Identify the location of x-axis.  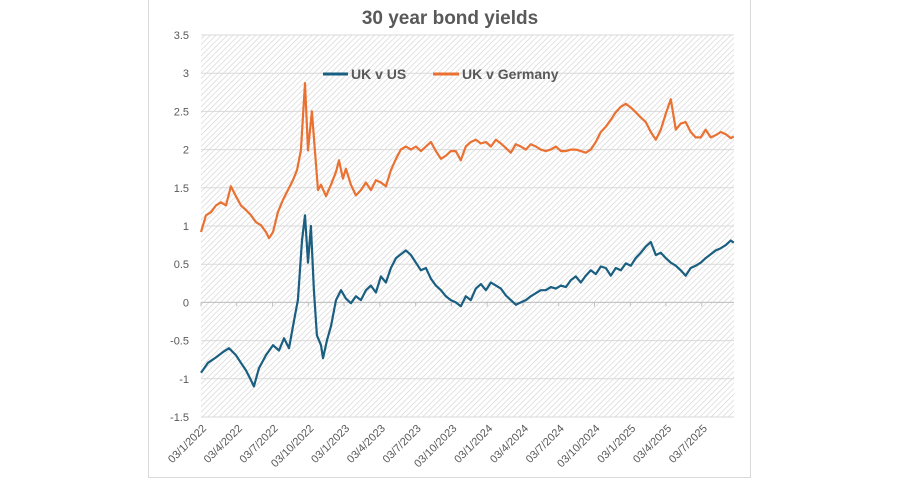
(467, 304).